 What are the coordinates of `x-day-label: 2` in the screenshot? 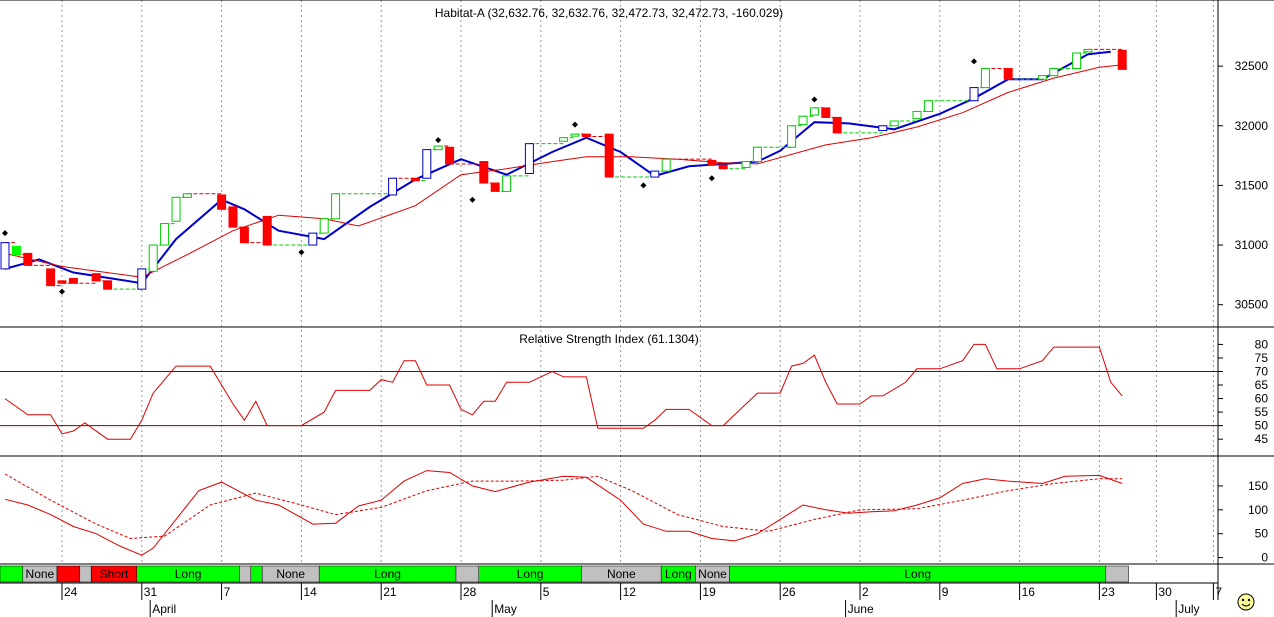 It's located at (865, 592).